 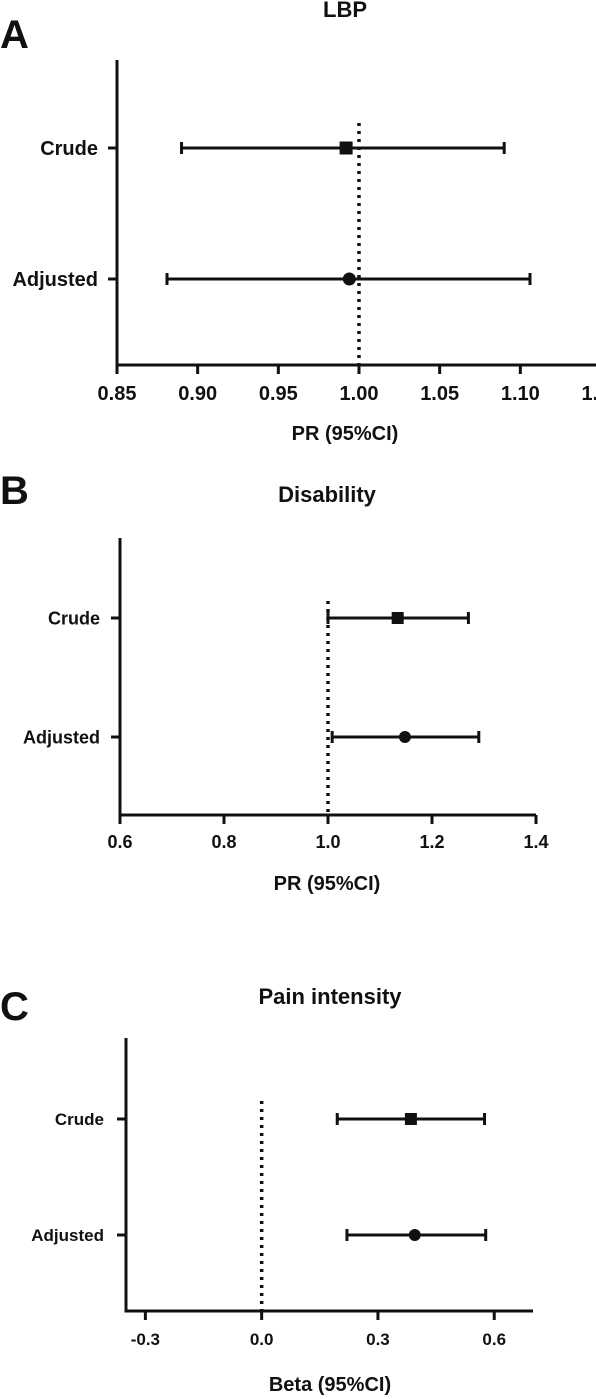 I want to click on x-tick-label: -0.3, so click(x=145, y=1339).